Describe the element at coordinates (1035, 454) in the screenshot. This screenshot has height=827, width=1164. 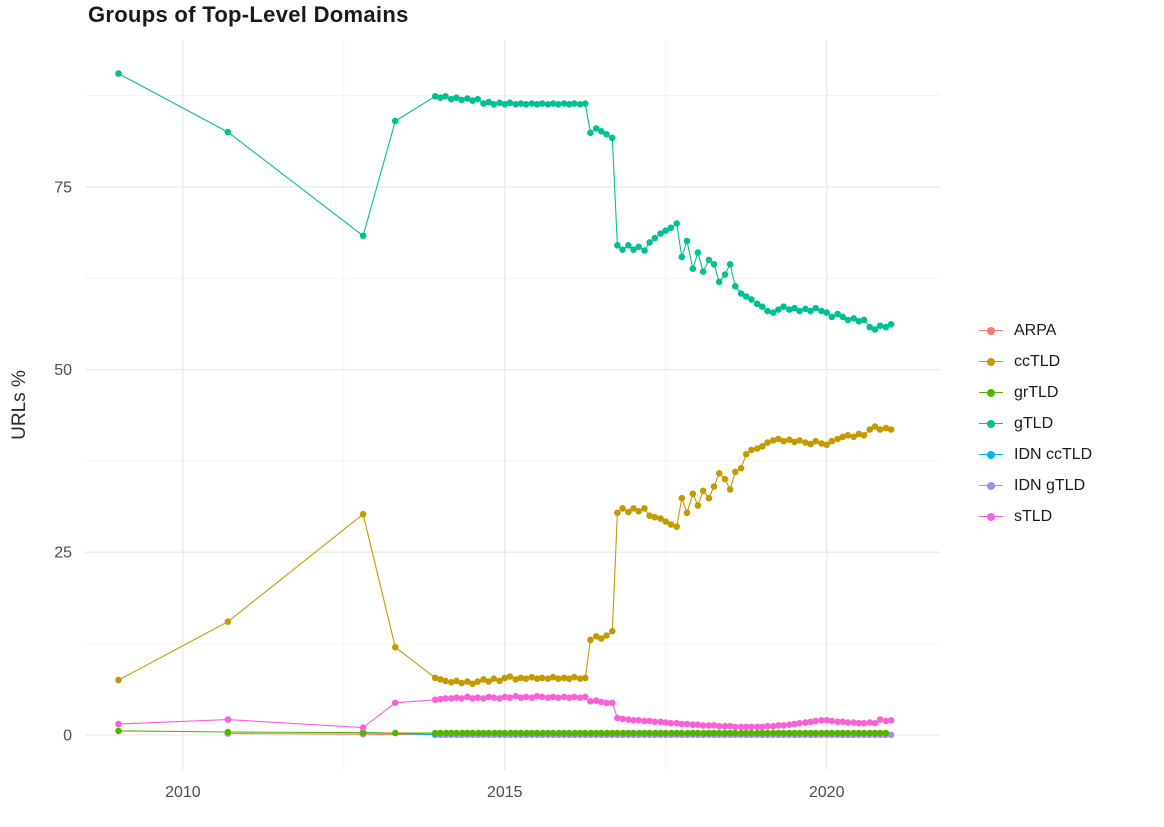
I see `legend-item-IDN-ccTLD: IDN ccTLD` at that location.